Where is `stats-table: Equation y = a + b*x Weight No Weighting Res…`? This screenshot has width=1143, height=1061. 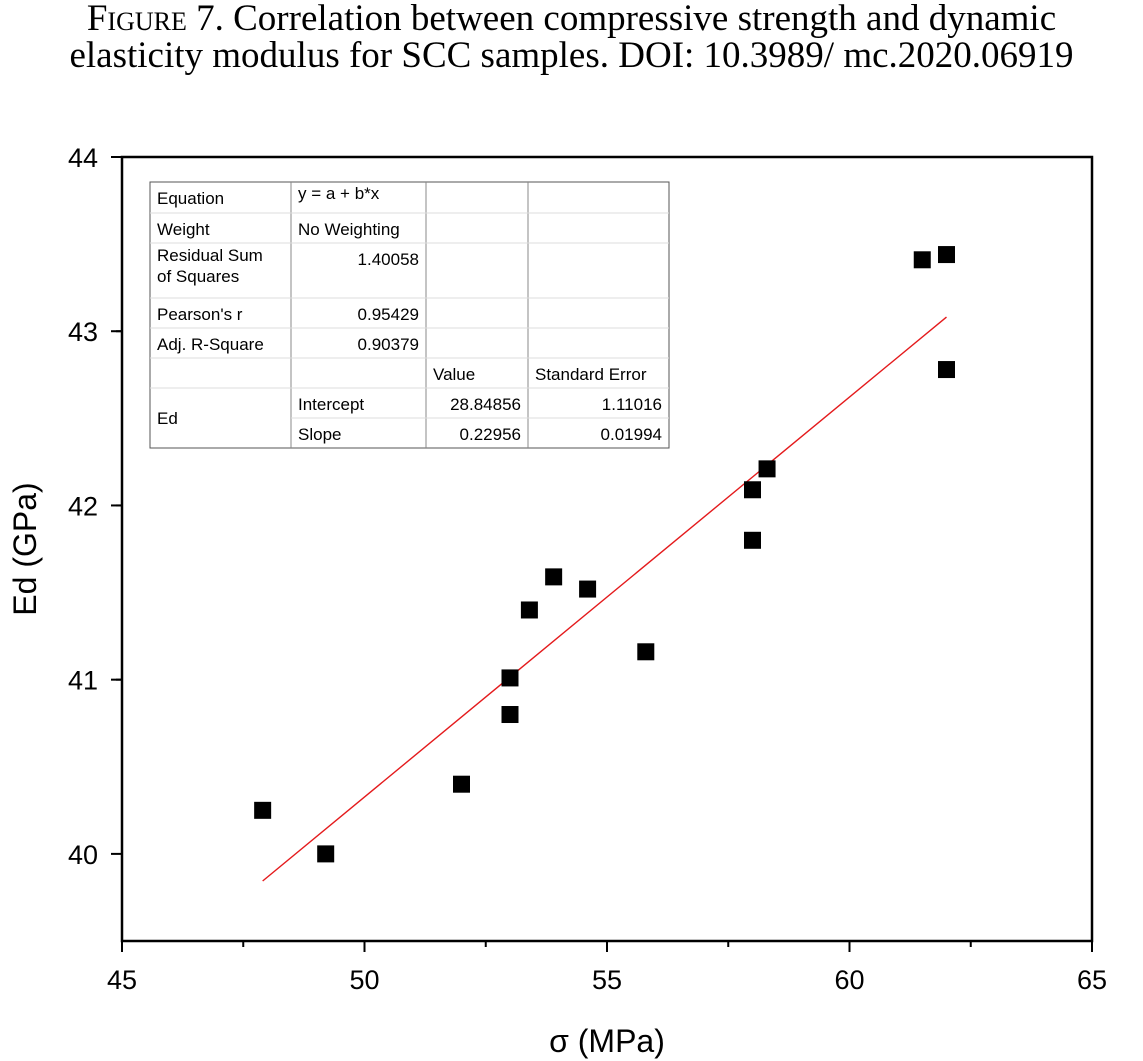
stats-table: Equation y = a + b*x Weight No Weighting Res… is located at coordinates (409, 315).